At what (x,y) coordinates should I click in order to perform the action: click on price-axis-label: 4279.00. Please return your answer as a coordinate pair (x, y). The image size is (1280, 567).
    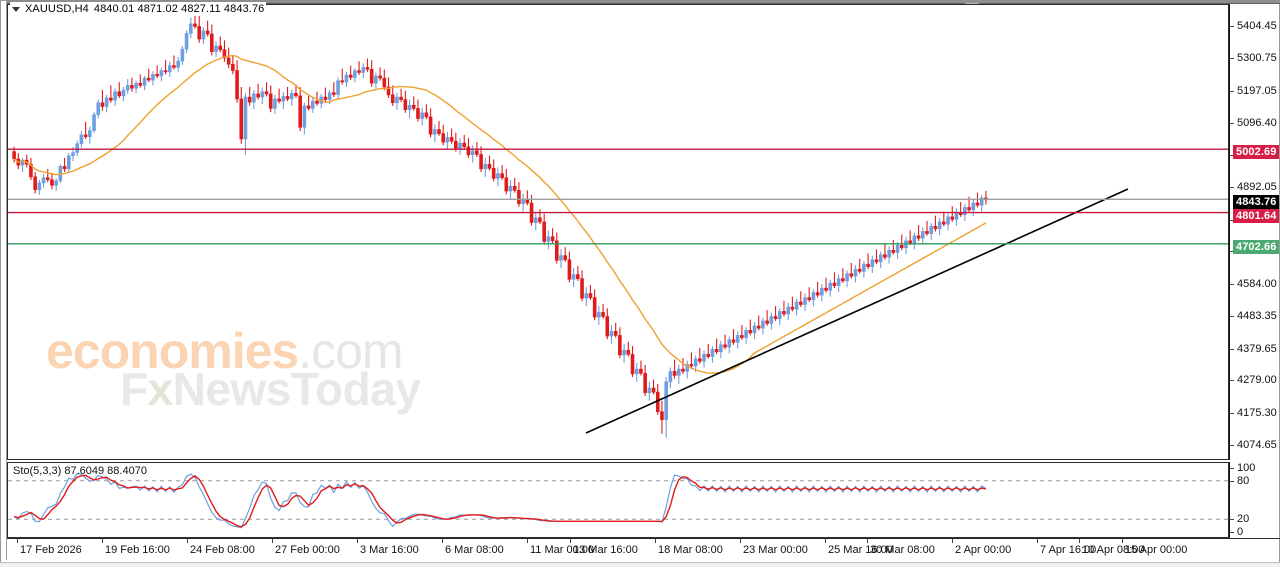
    Looking at the image, I should click on (1257, 380).